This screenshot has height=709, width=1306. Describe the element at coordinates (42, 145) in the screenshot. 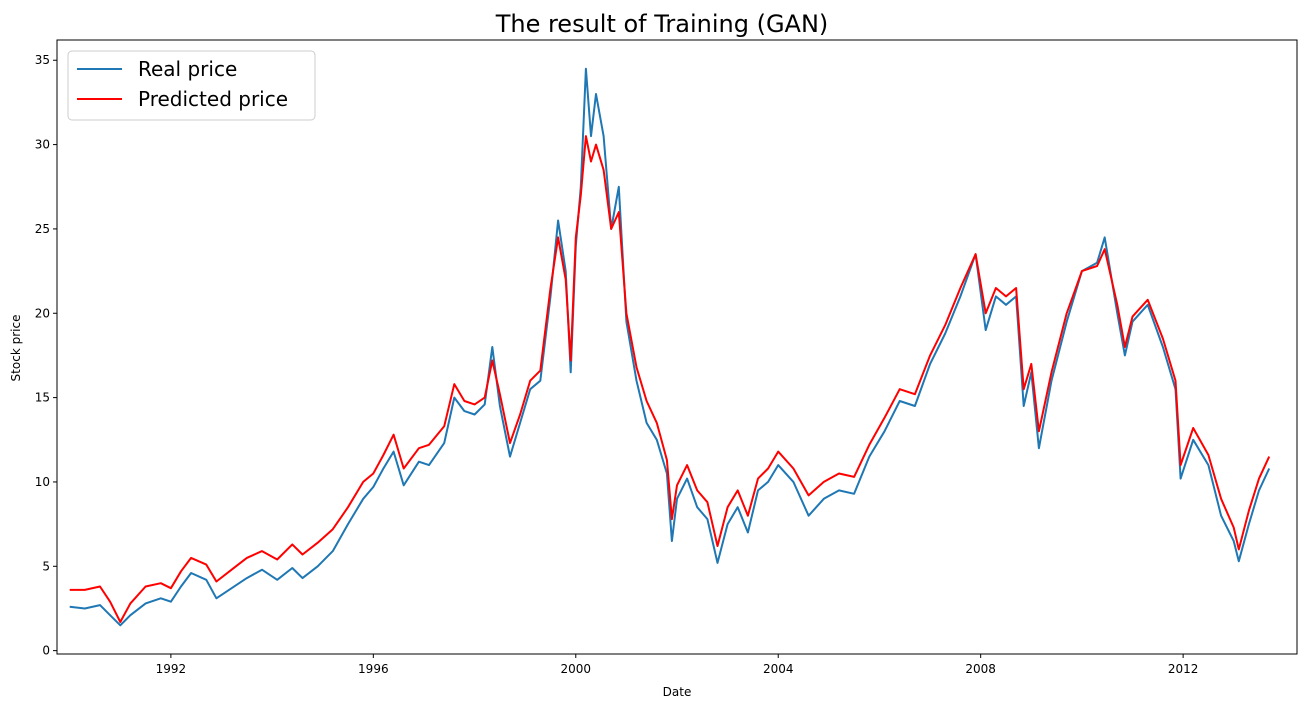

I see `y-tick-label: 30` at that location.